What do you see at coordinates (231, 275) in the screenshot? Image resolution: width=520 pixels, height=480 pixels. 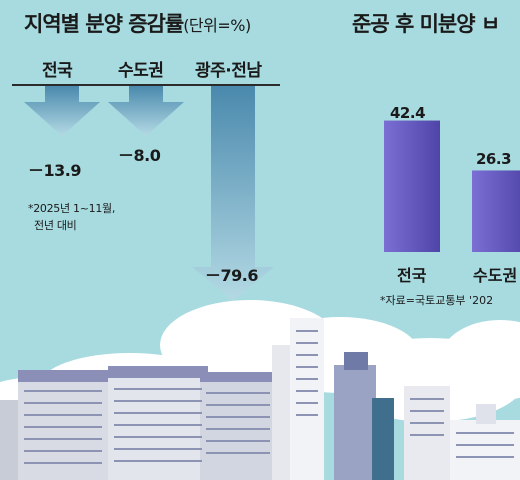 I see `left-value-label: －79.6` at bounding box center [231, 275].